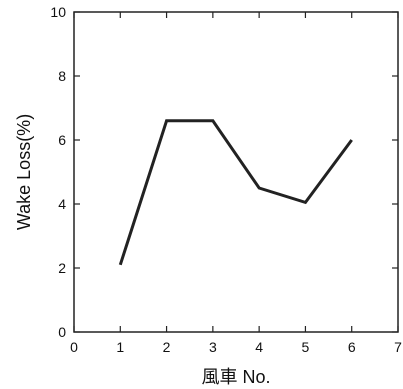 The height and width of the screenshot is (389, 403). What do you see at coordinates (58, 172) in the screenshot?
I see `y-axis-tick-labels: 0 2 4 6 8 10` at bounding box center [58, 172].